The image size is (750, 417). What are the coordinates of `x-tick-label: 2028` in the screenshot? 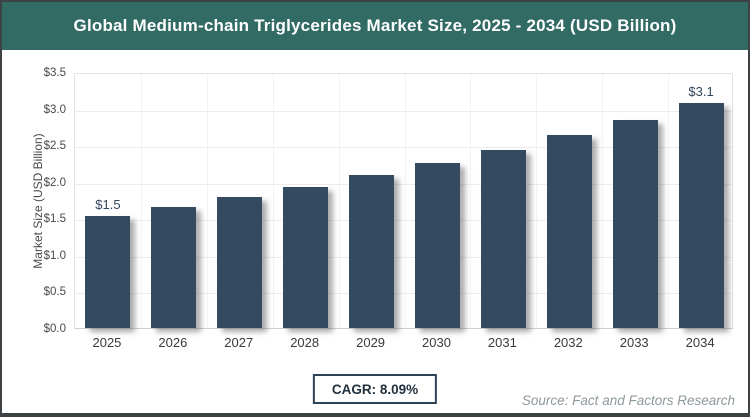 It's located at (305, 342).